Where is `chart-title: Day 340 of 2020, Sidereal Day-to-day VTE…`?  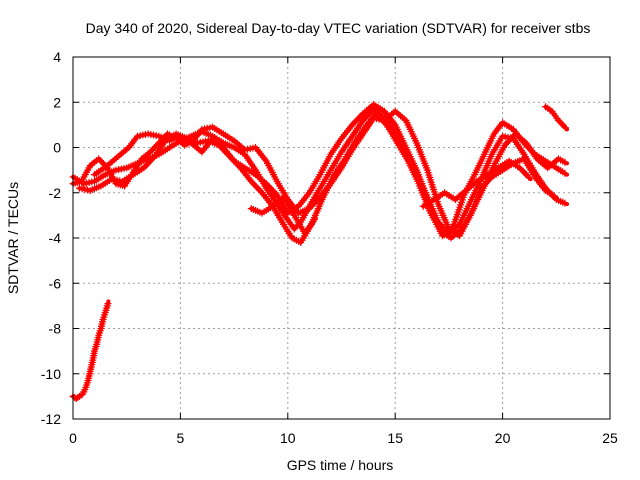 chart-title: Day 340 of 2020, Sidereal Day-to-day VTE… is located at coordinates (338, 28).